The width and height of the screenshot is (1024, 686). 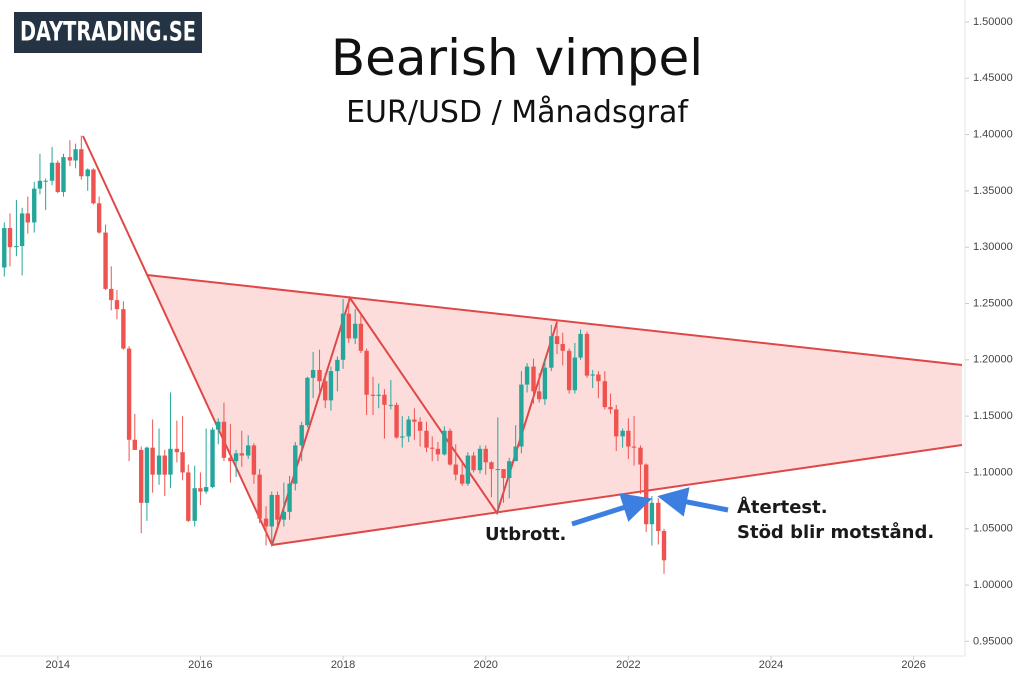 I want to click on y-tick-label: 1.00000, so click(x=993, y=585).